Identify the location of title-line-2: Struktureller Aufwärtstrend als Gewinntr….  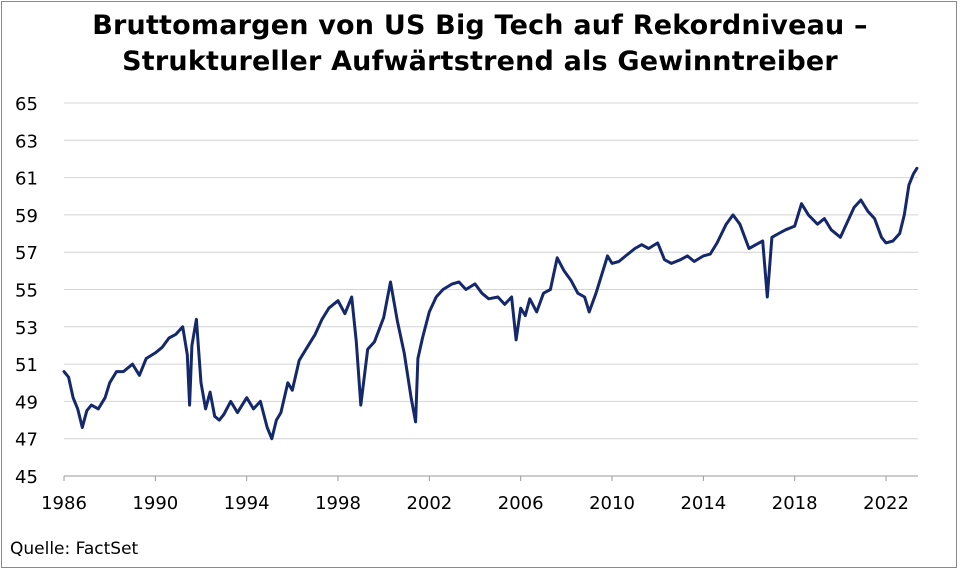
(480, 61).